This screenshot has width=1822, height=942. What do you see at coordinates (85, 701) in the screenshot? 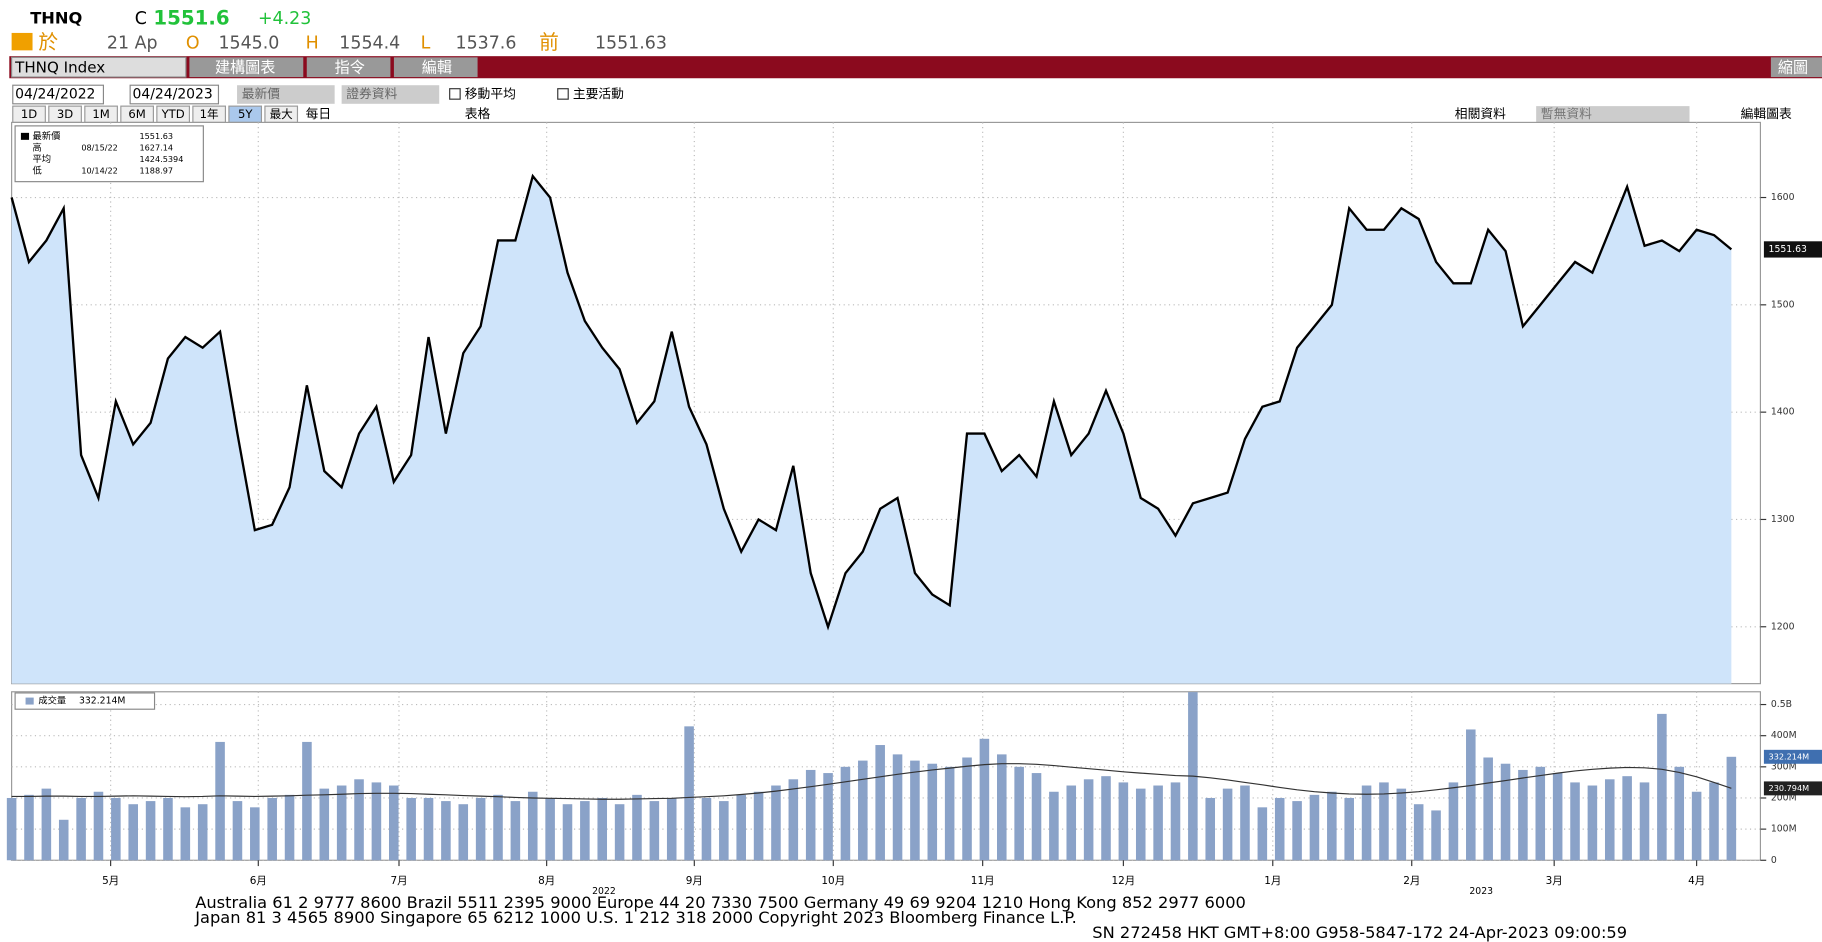
I see `legend-box` at bounding box center [85, 701].